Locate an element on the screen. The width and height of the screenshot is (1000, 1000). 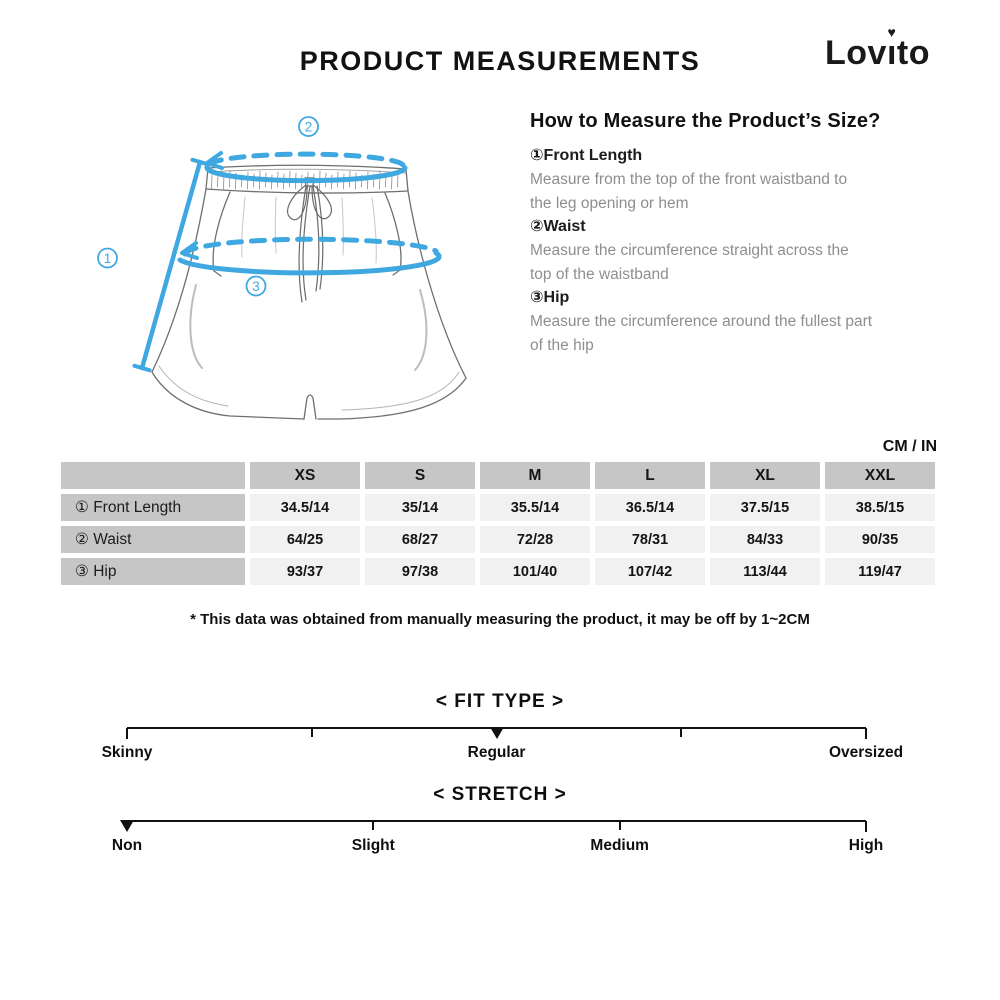
waist-arrow-icon is located at coordinates (214, 160).